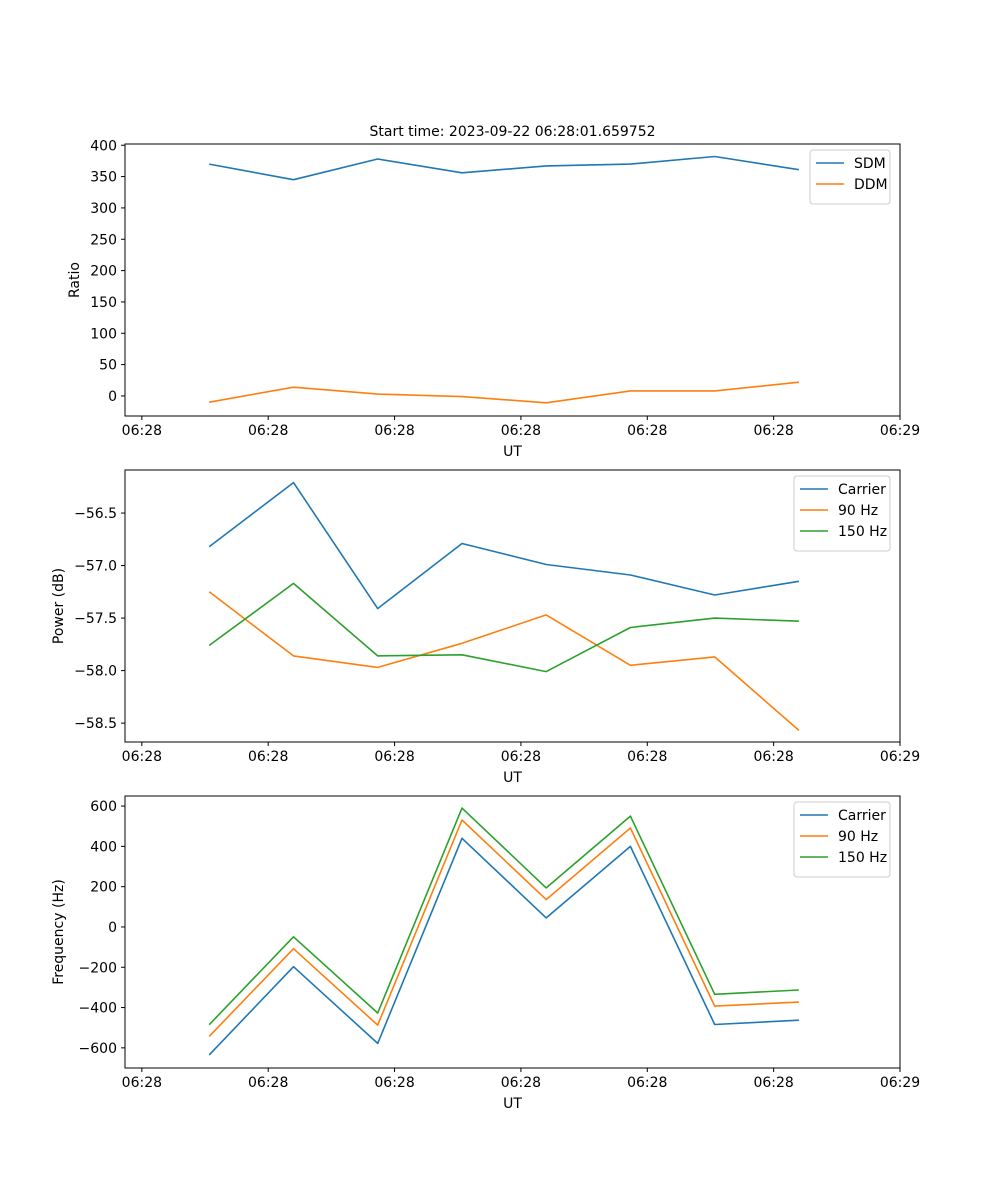 This screenshot has height=1200, width=1000. What do you see at coordinates (95, 724) in the screenshot?
I see `y-tick-label: −58.5` at bounding box center [95, 724].